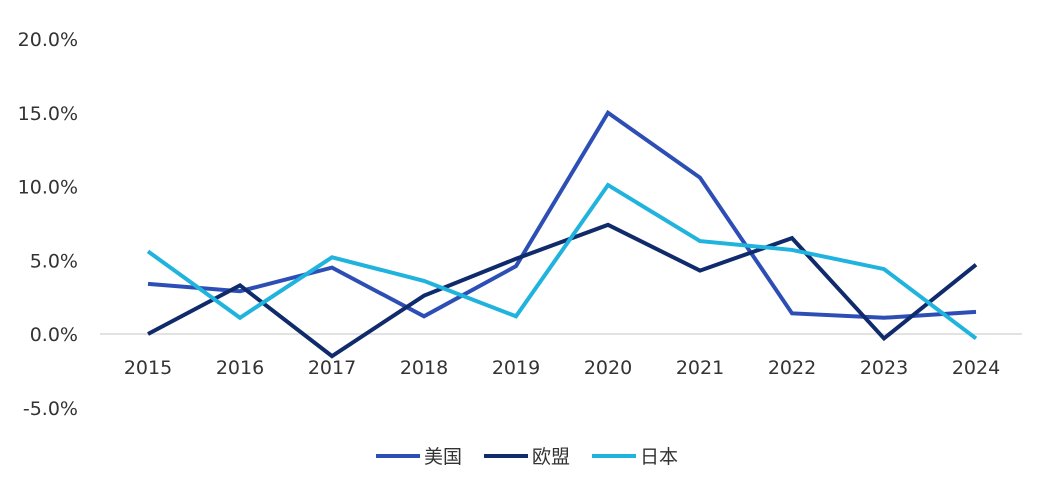  What do you see at coordinates (240, 368) in the screenshot?
I see `x-tick-label: 2016` at bounding box center [240, 368].